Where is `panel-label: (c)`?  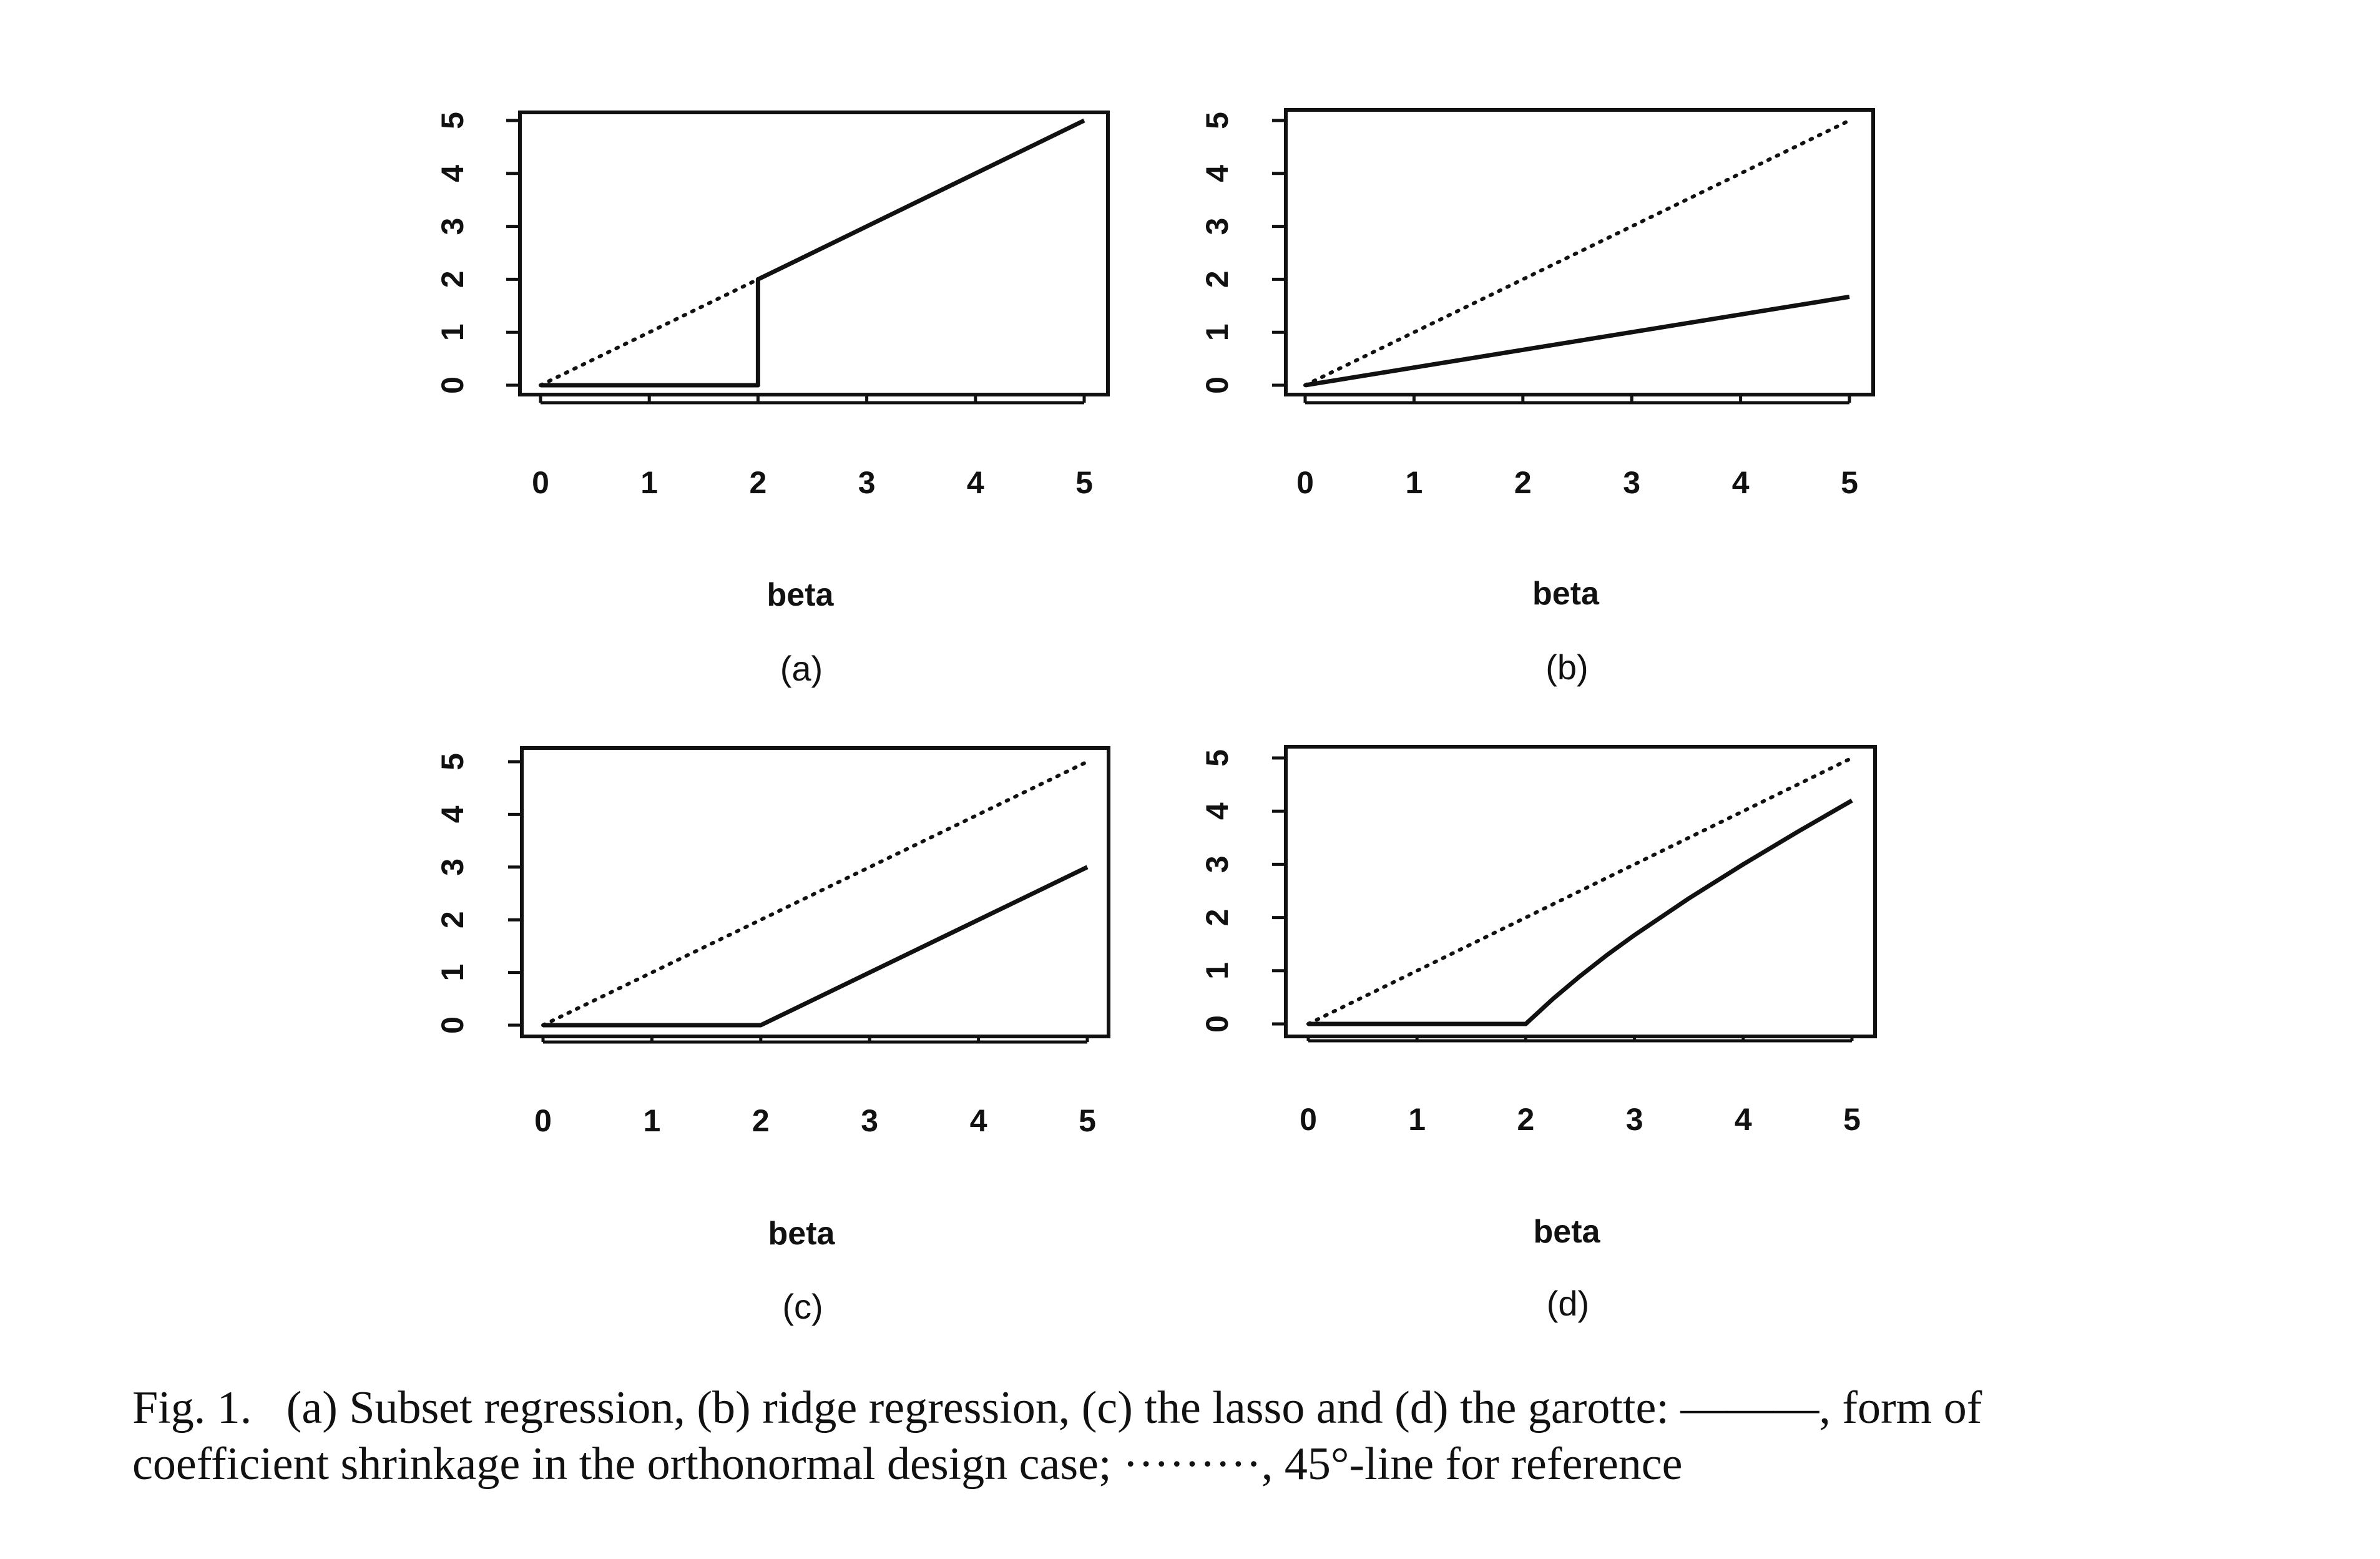 panel-label: (c) is located at coordinates (802, 1307).